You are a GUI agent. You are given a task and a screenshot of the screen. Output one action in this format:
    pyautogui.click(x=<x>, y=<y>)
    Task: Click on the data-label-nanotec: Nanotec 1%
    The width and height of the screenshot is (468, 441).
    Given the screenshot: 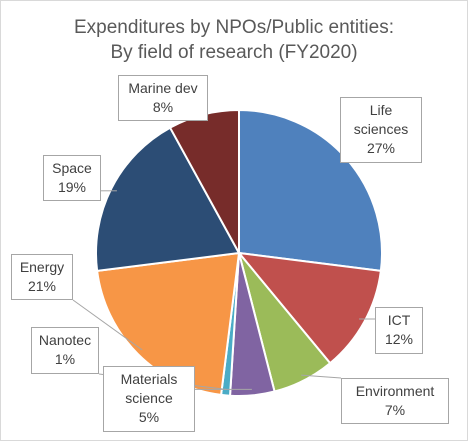 What is the action you would take?
    pyautogui.click(x=65, y=350)
    